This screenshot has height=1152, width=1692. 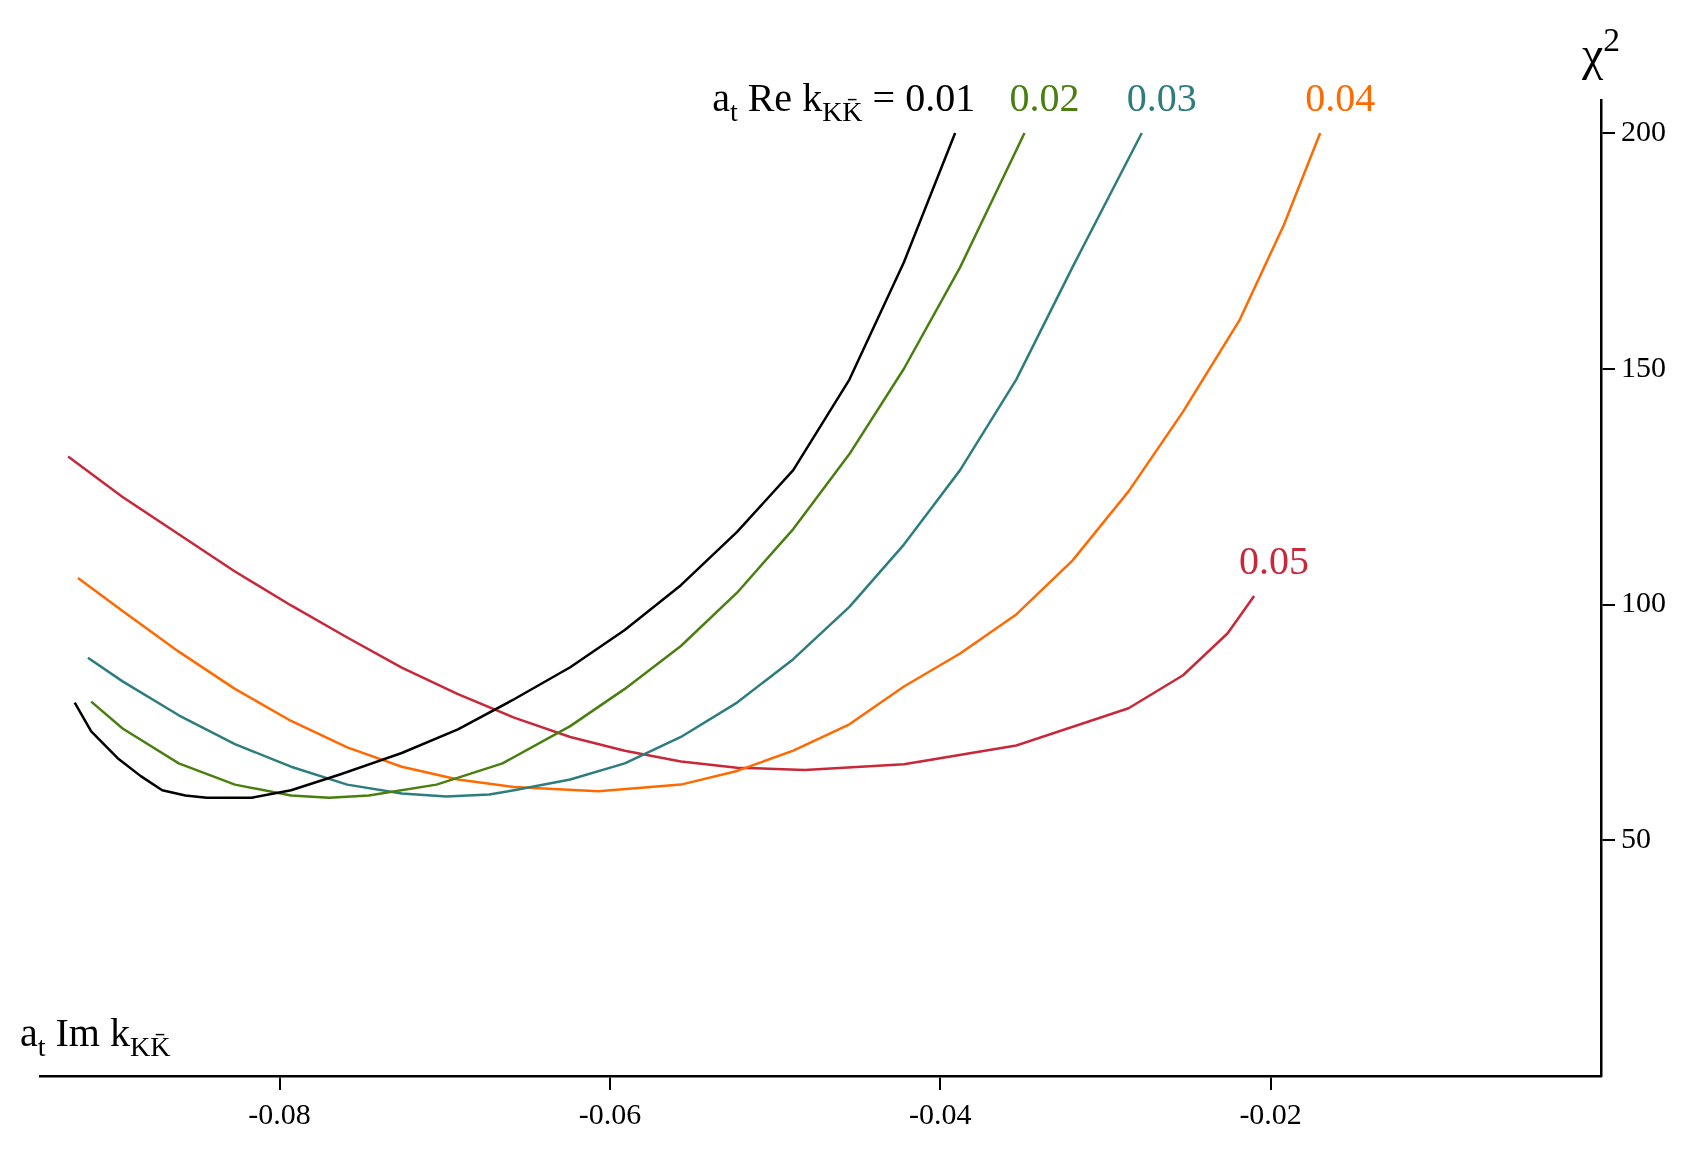 What do you see at coordinates (1161, 97) in the screenshot?
I see `series-label: 0.03` at bounding box center [1161, 97].